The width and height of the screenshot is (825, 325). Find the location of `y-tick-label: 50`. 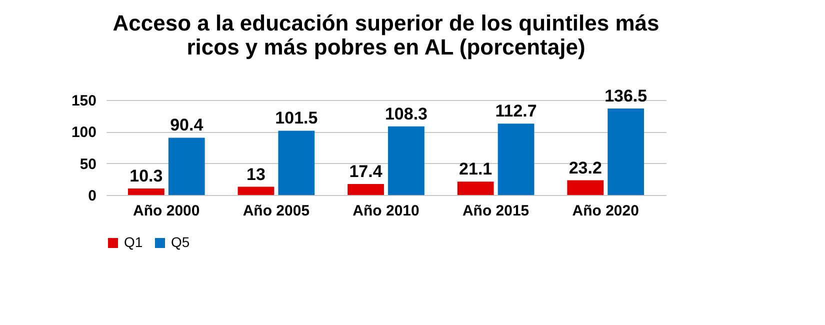

y-tick-label: 50 is located at coordinates (88, 164).